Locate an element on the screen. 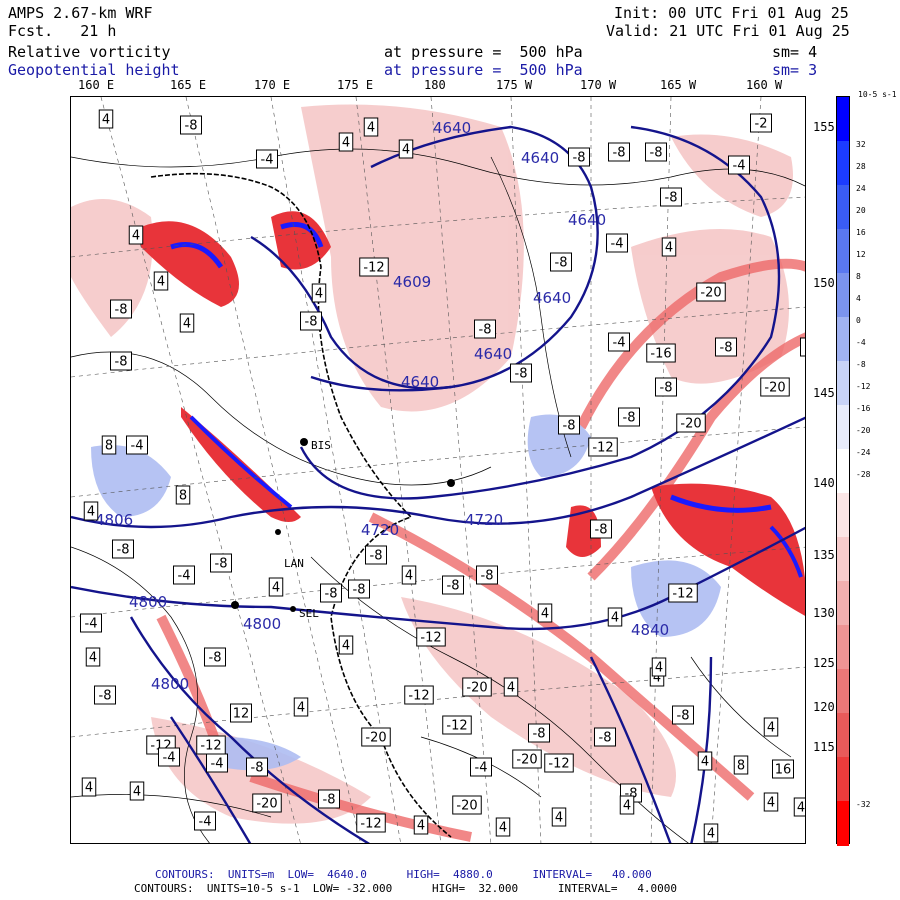  lon-label: 175 E is located at coordinates (355, 85).